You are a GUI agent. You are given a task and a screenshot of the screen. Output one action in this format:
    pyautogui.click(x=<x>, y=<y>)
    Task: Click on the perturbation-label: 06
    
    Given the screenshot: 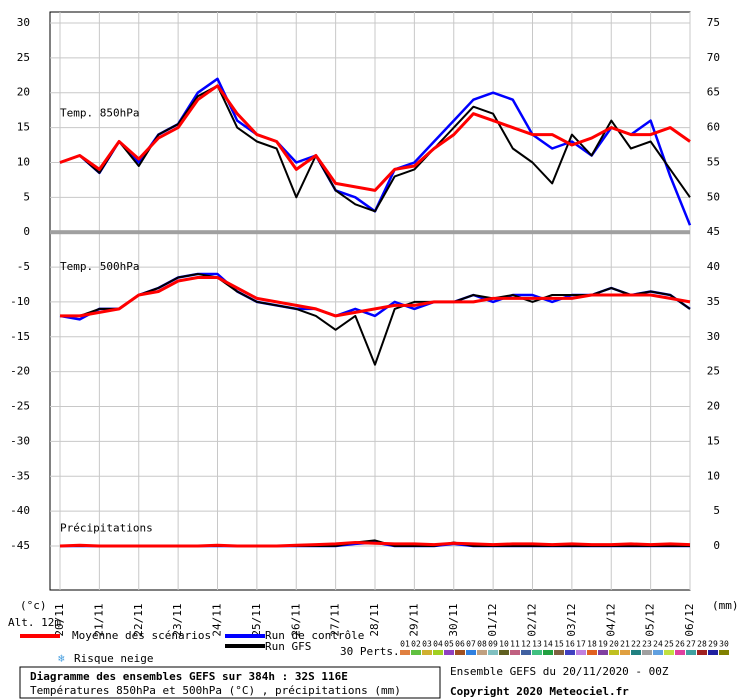 What is the action you would take?
    pyautogui.click(x=460, y=644)
    